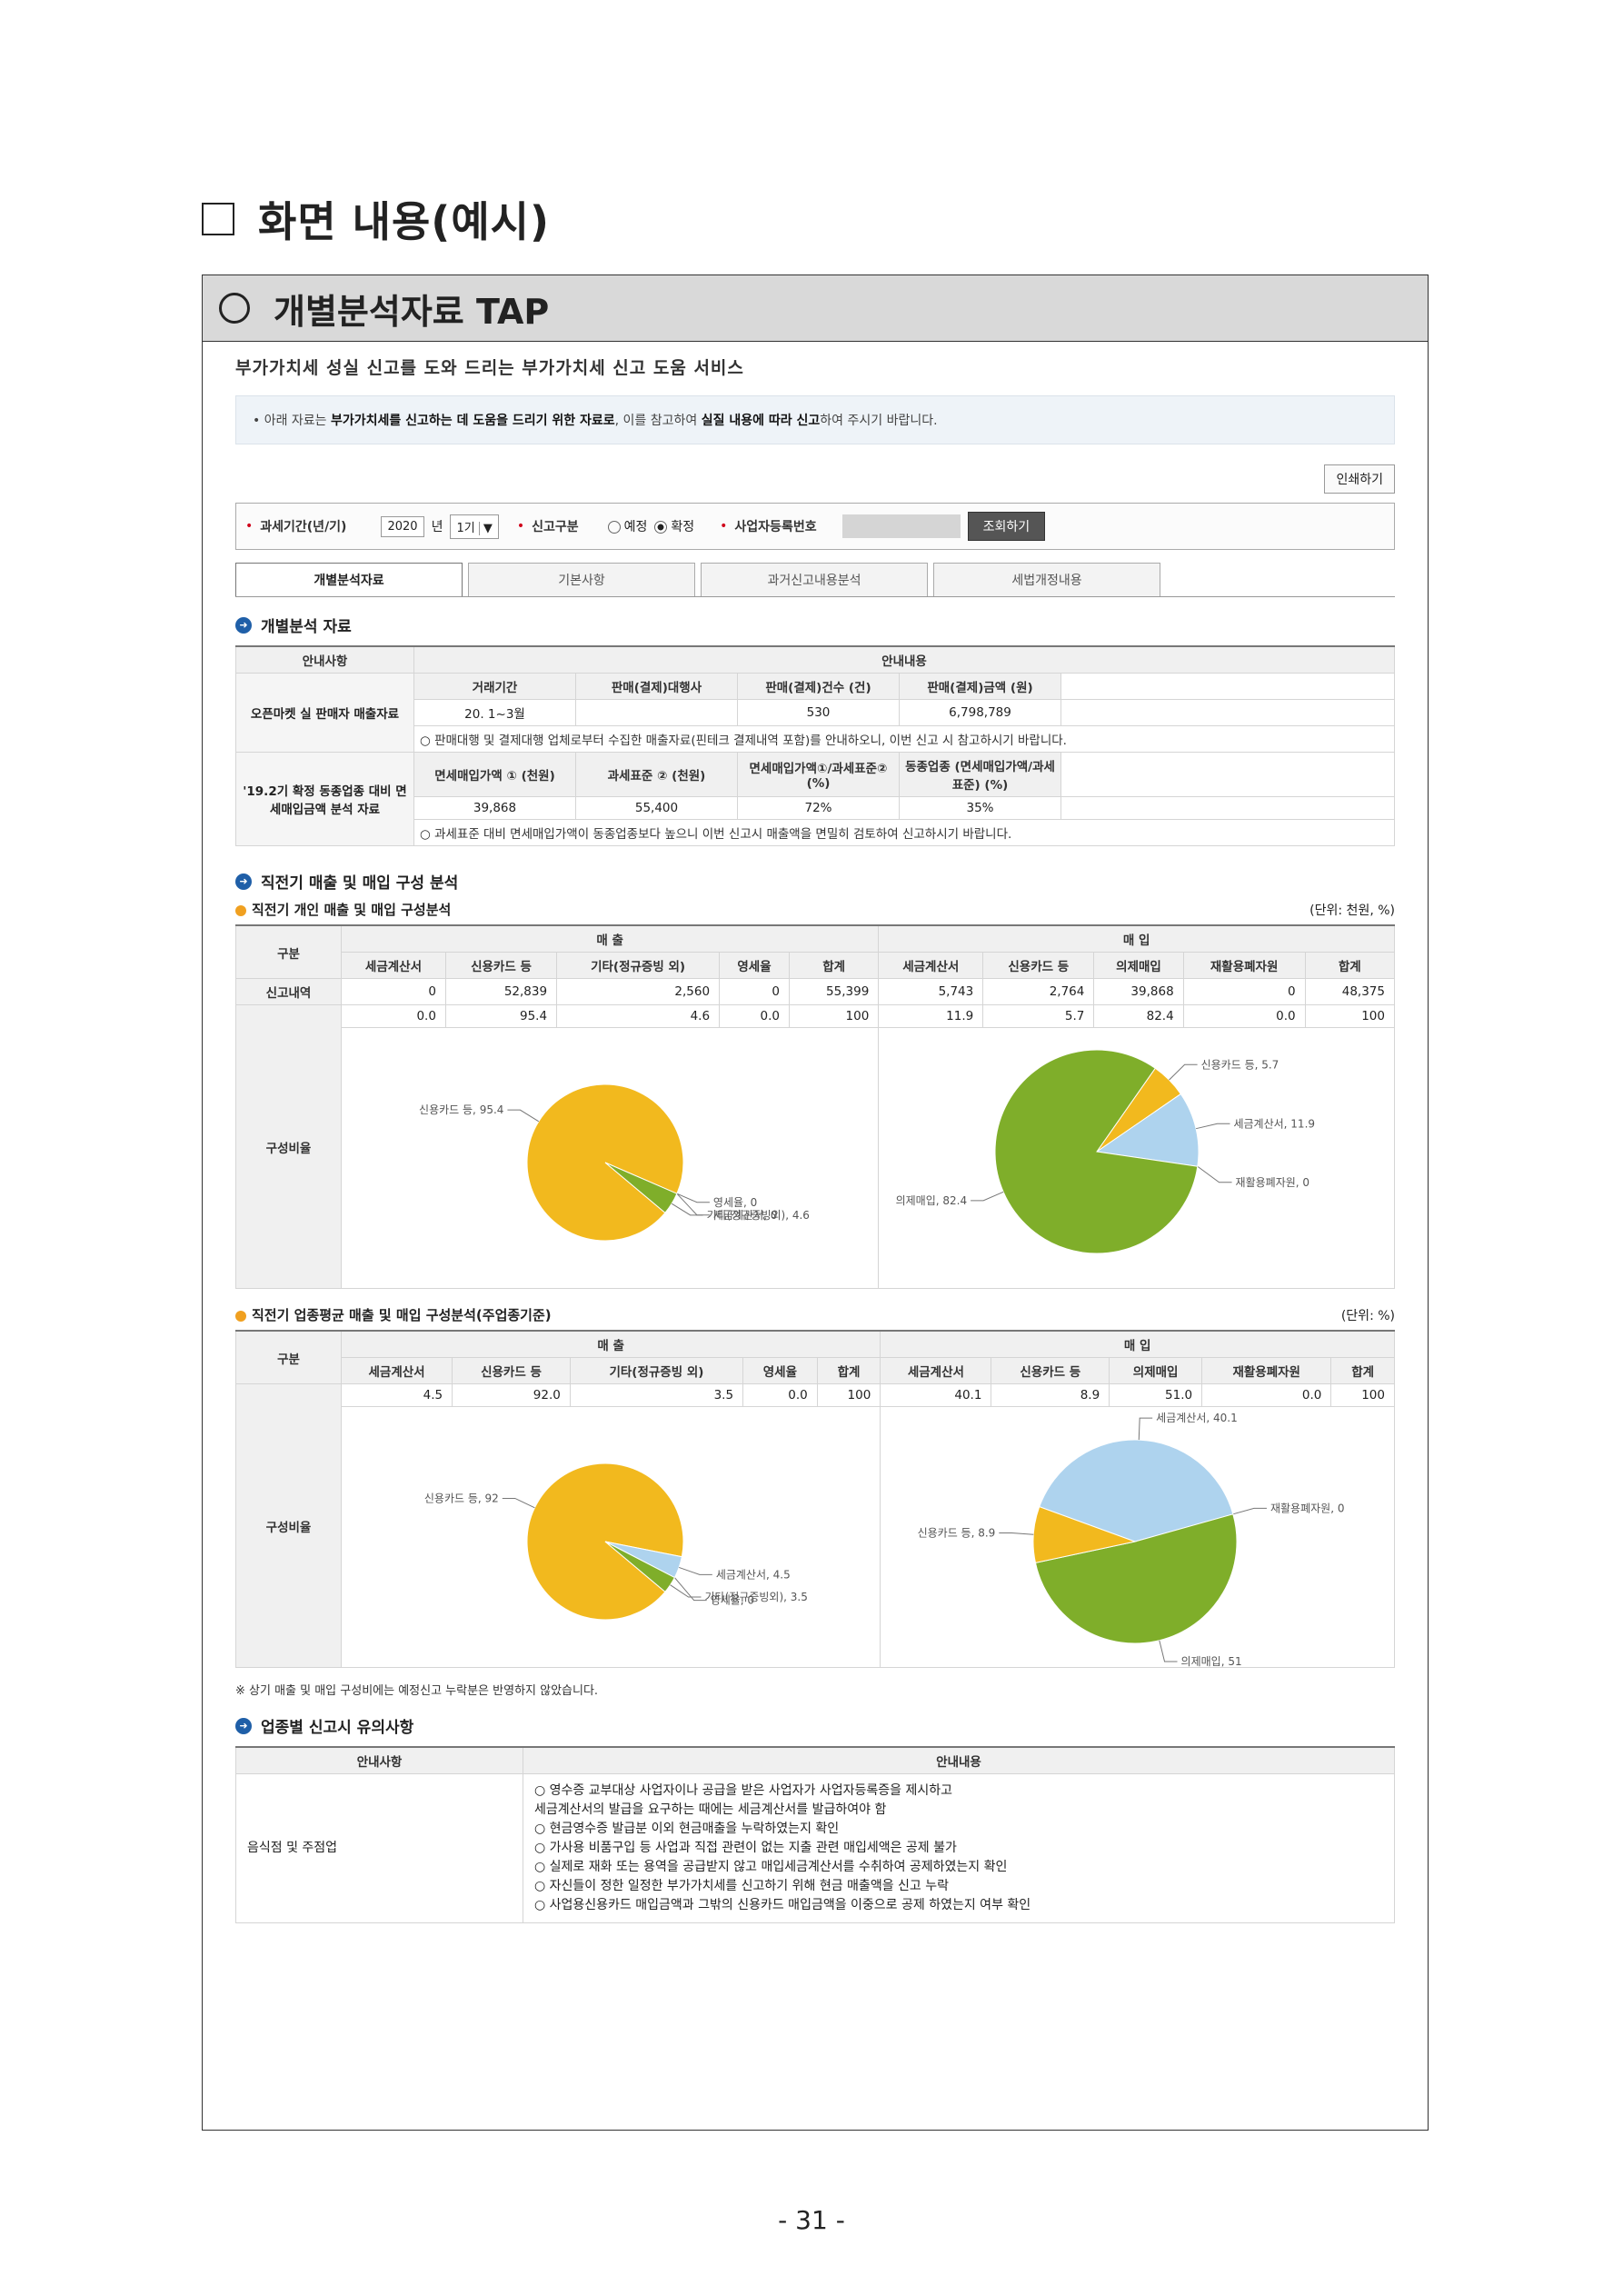  I want to click on checkbox-square-icon, so click(218, 219).